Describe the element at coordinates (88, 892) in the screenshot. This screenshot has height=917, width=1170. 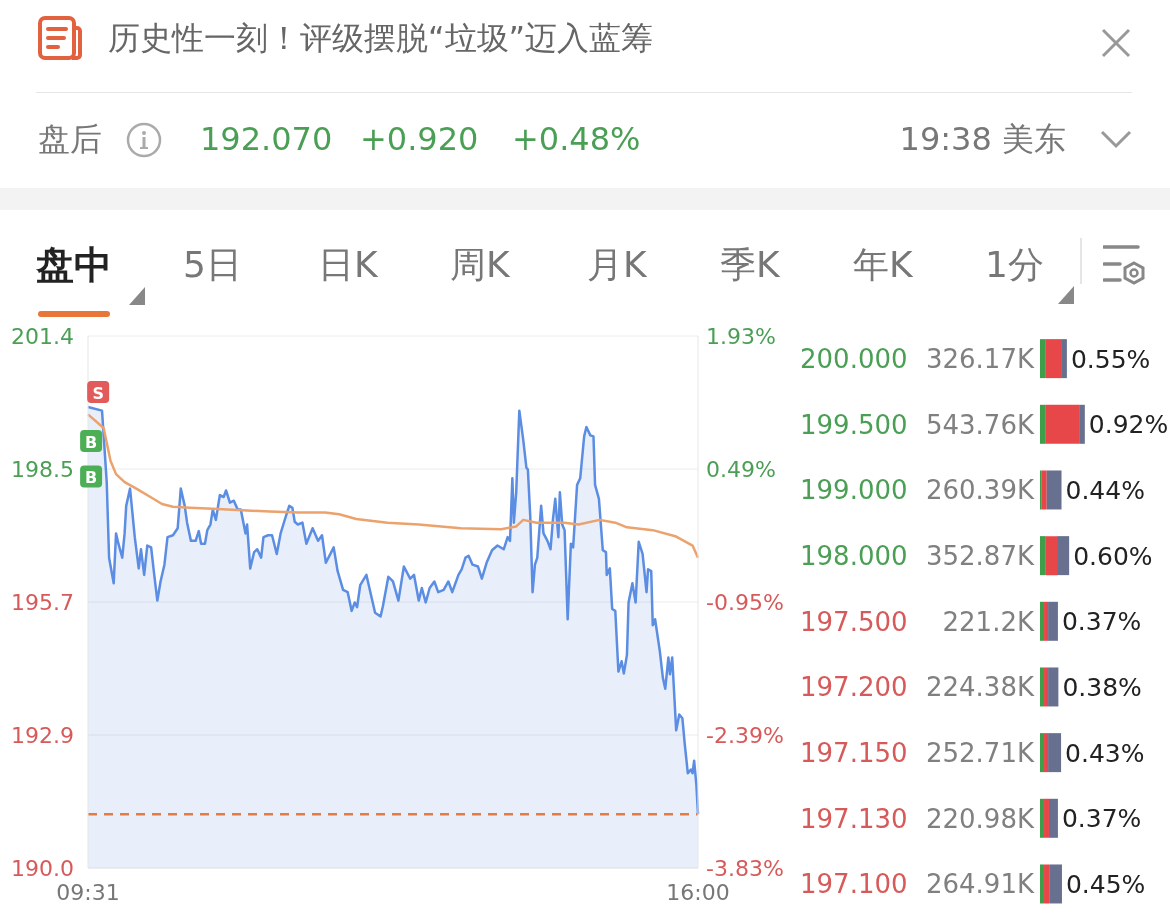
I see `x-tick-label: 09:31` at that location.